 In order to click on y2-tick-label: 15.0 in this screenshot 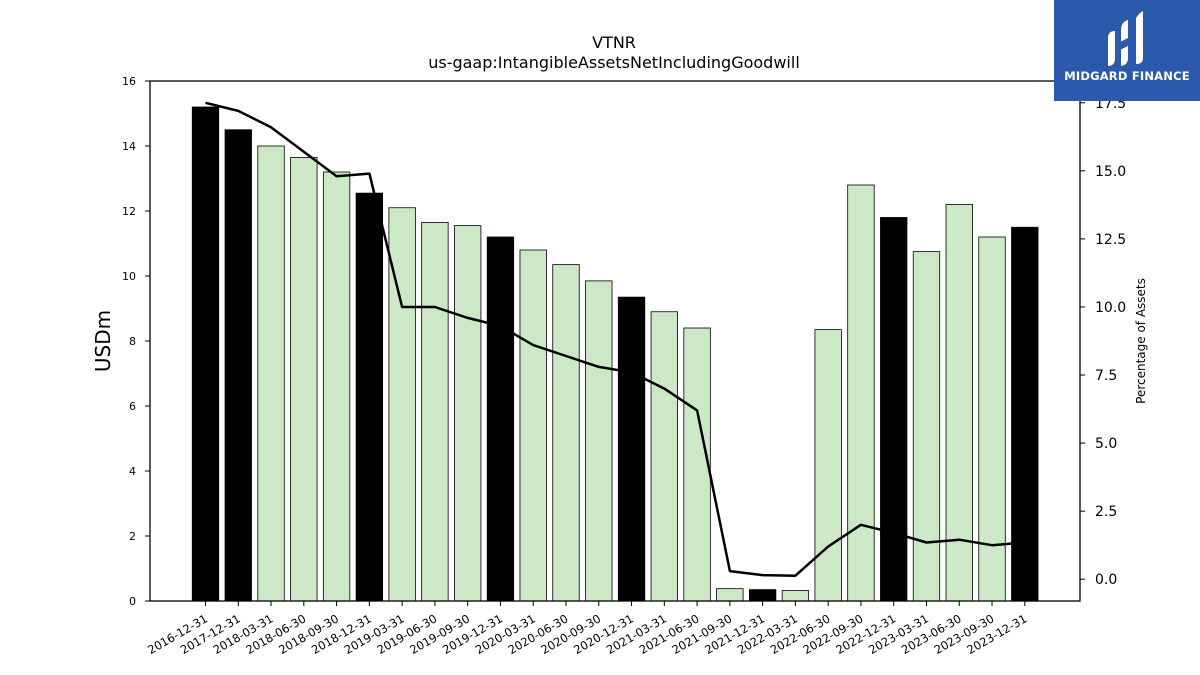, I will do `click(1110, 172)`.